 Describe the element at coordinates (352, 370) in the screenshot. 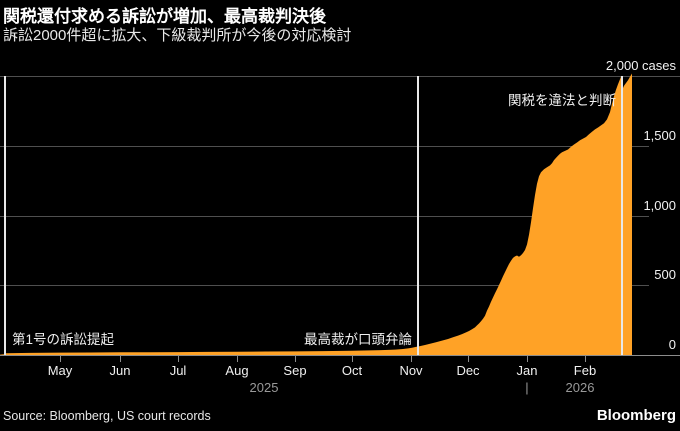

I see `x-axis-label-oct: Oct` at that location.